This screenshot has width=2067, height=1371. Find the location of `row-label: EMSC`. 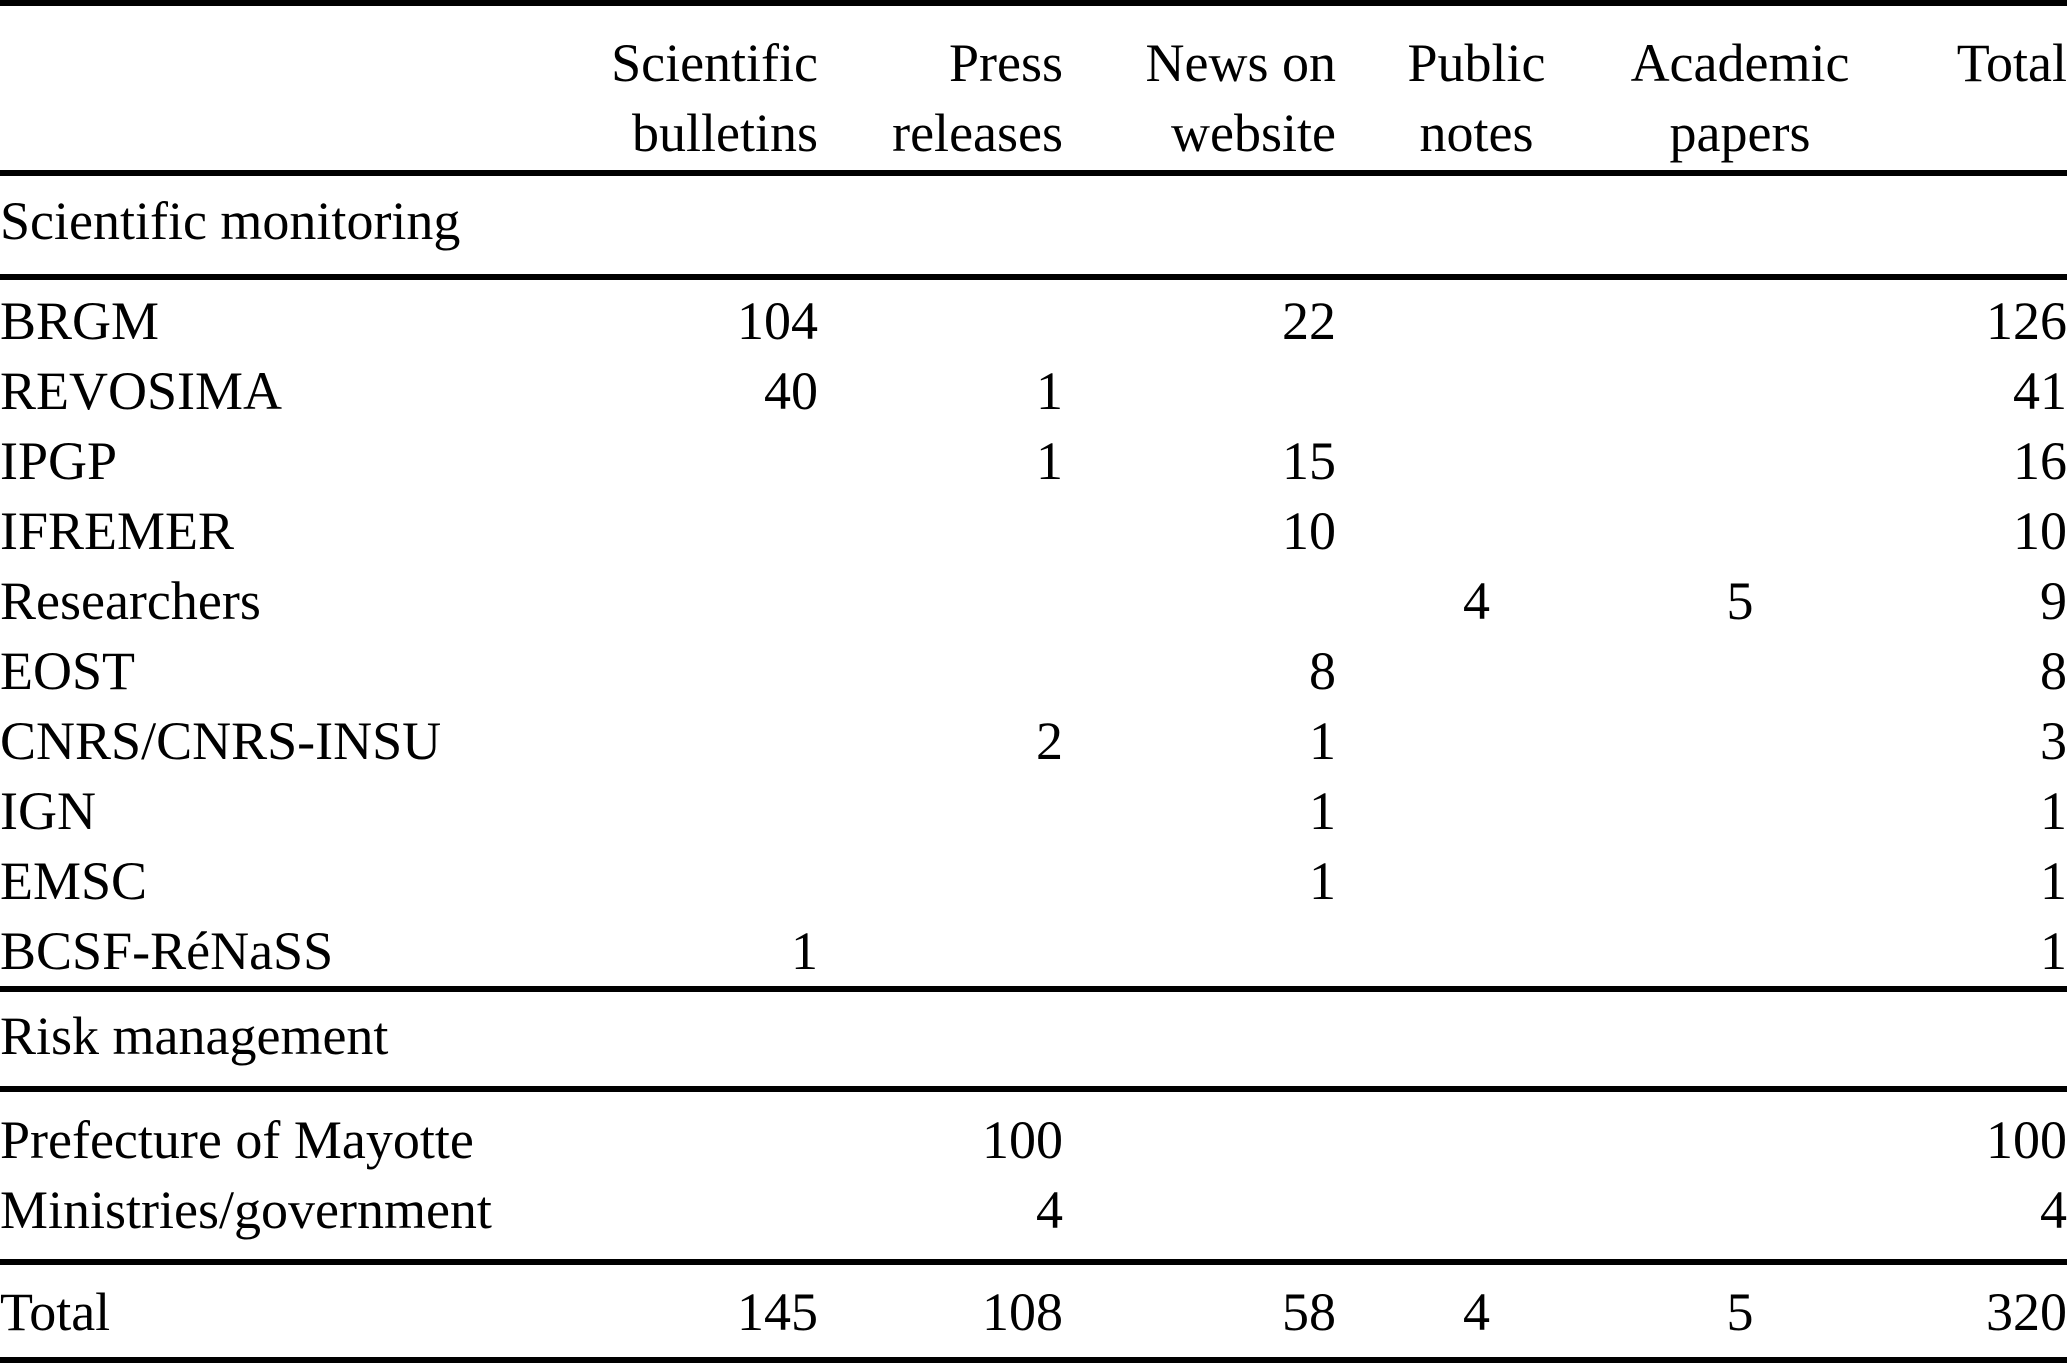

row-label: EMSC is located at coordinates (74, 881).